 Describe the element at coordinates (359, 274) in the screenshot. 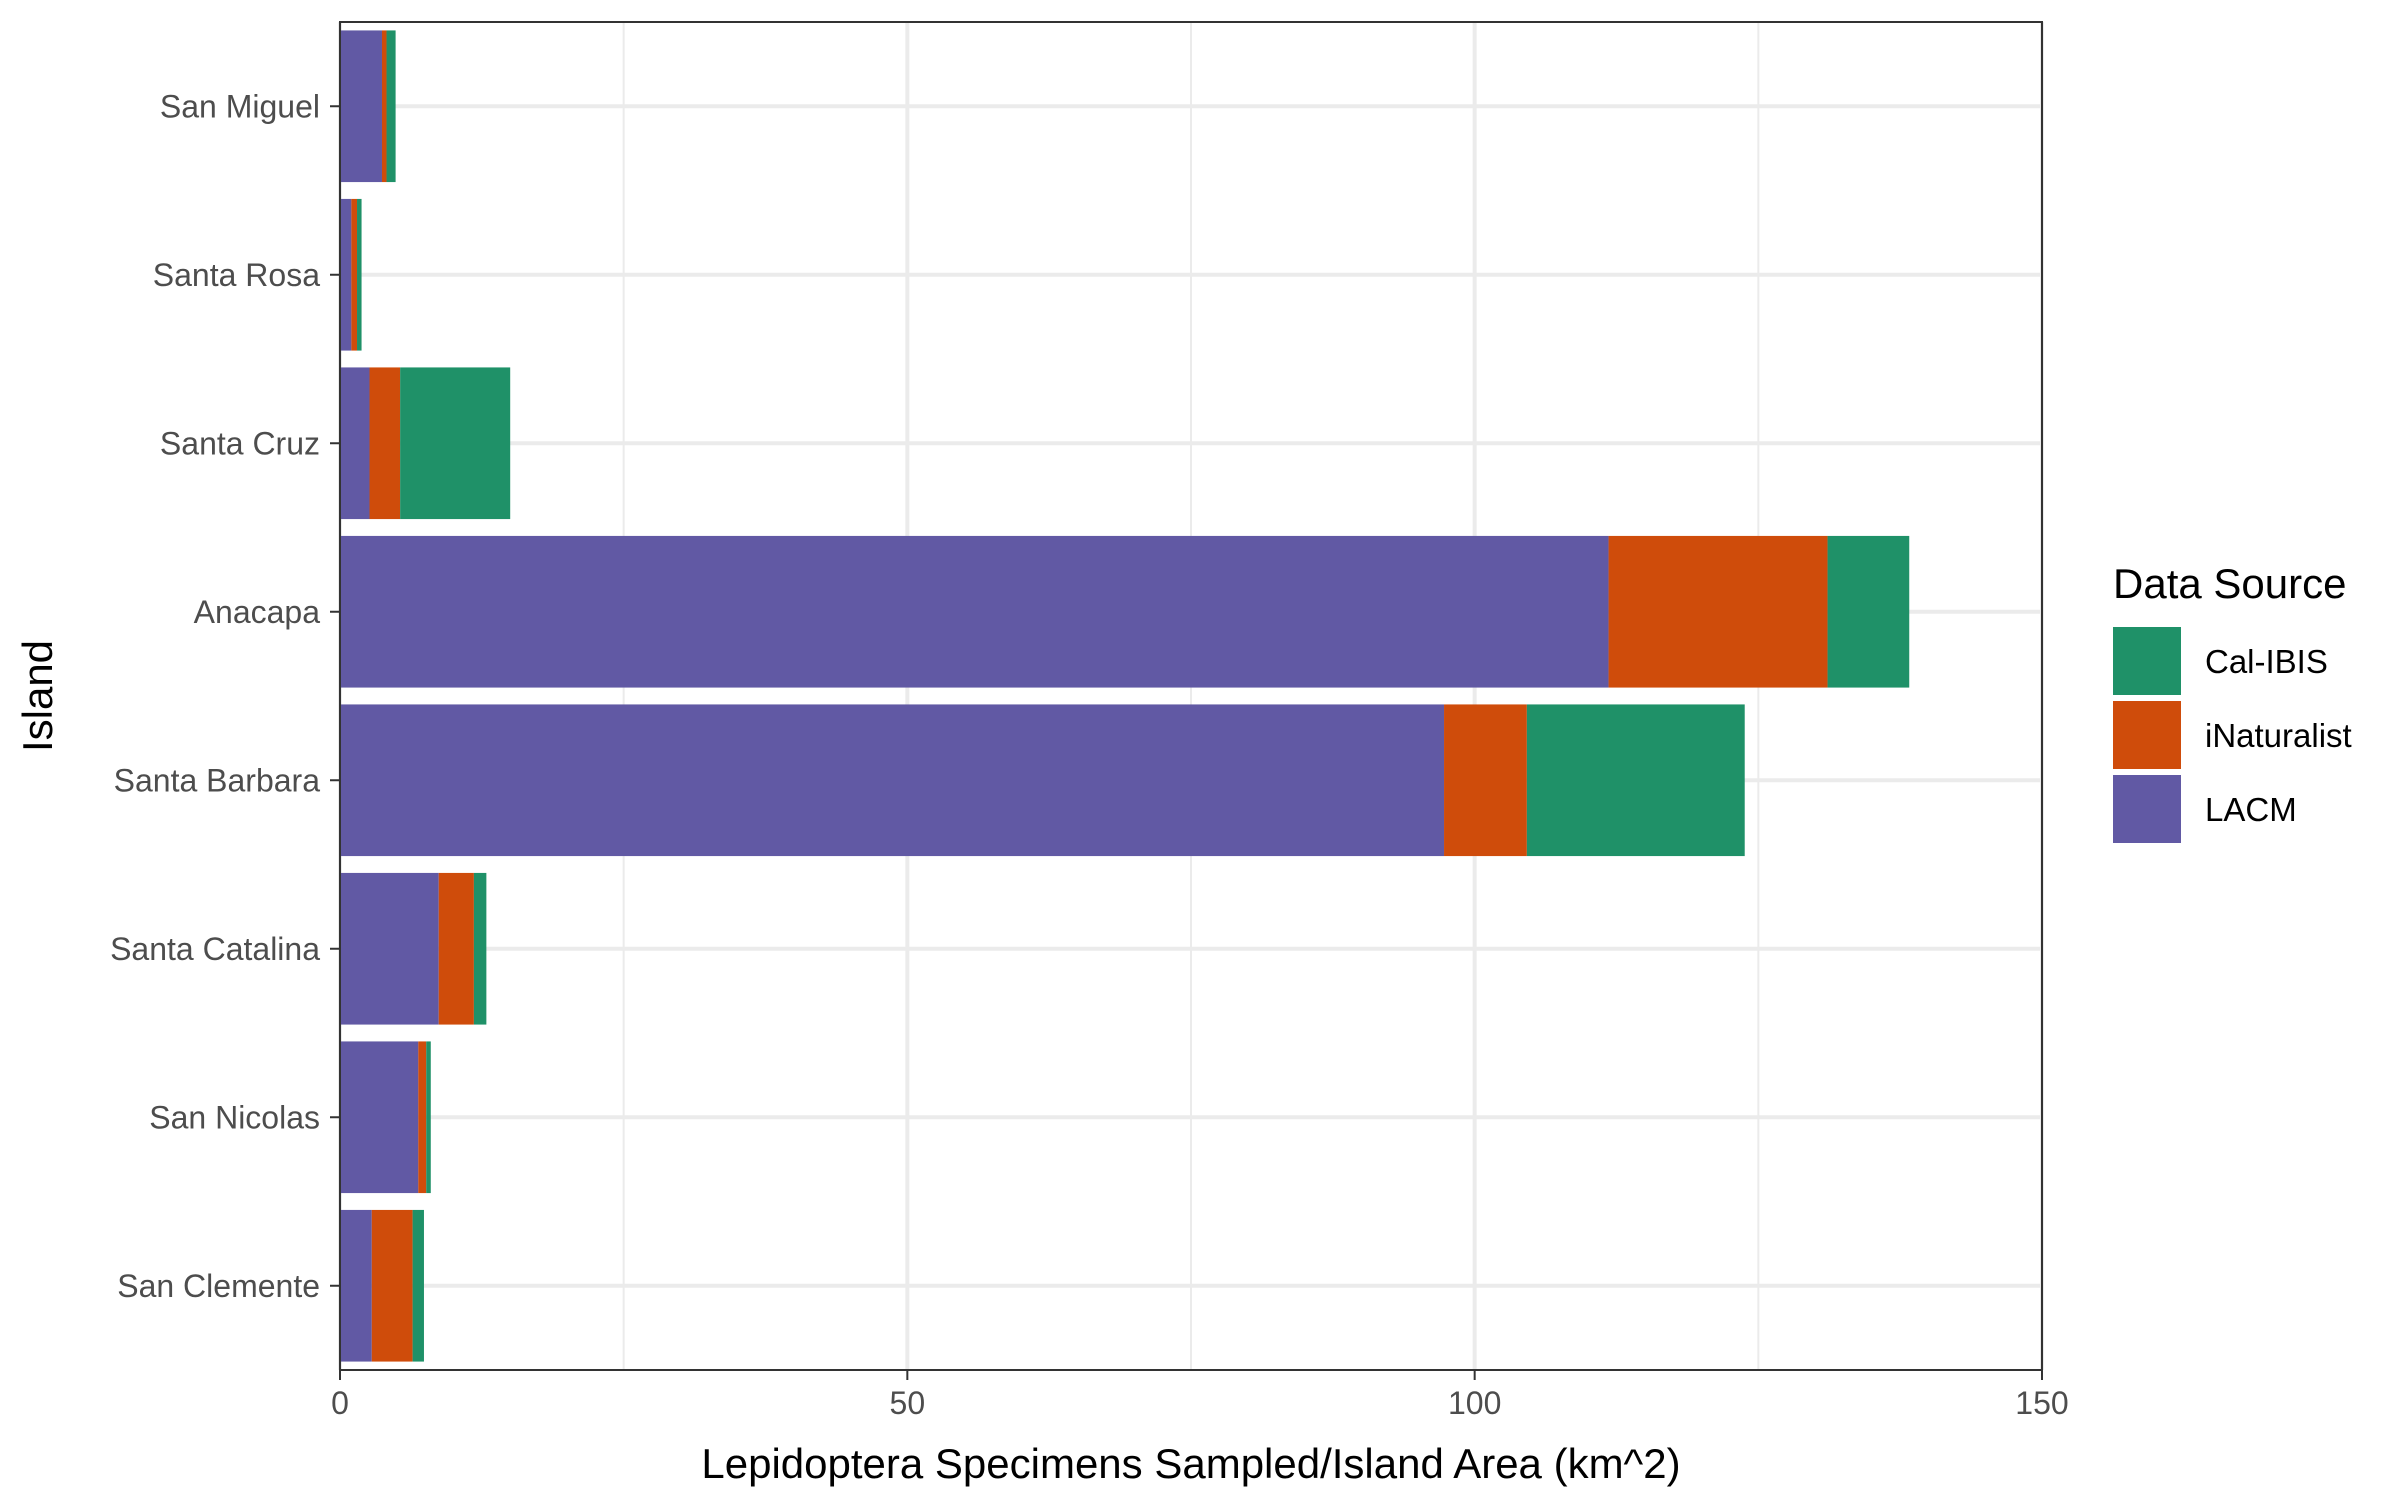

I see `bar-cal-ibis-santa-rosa` at that location.